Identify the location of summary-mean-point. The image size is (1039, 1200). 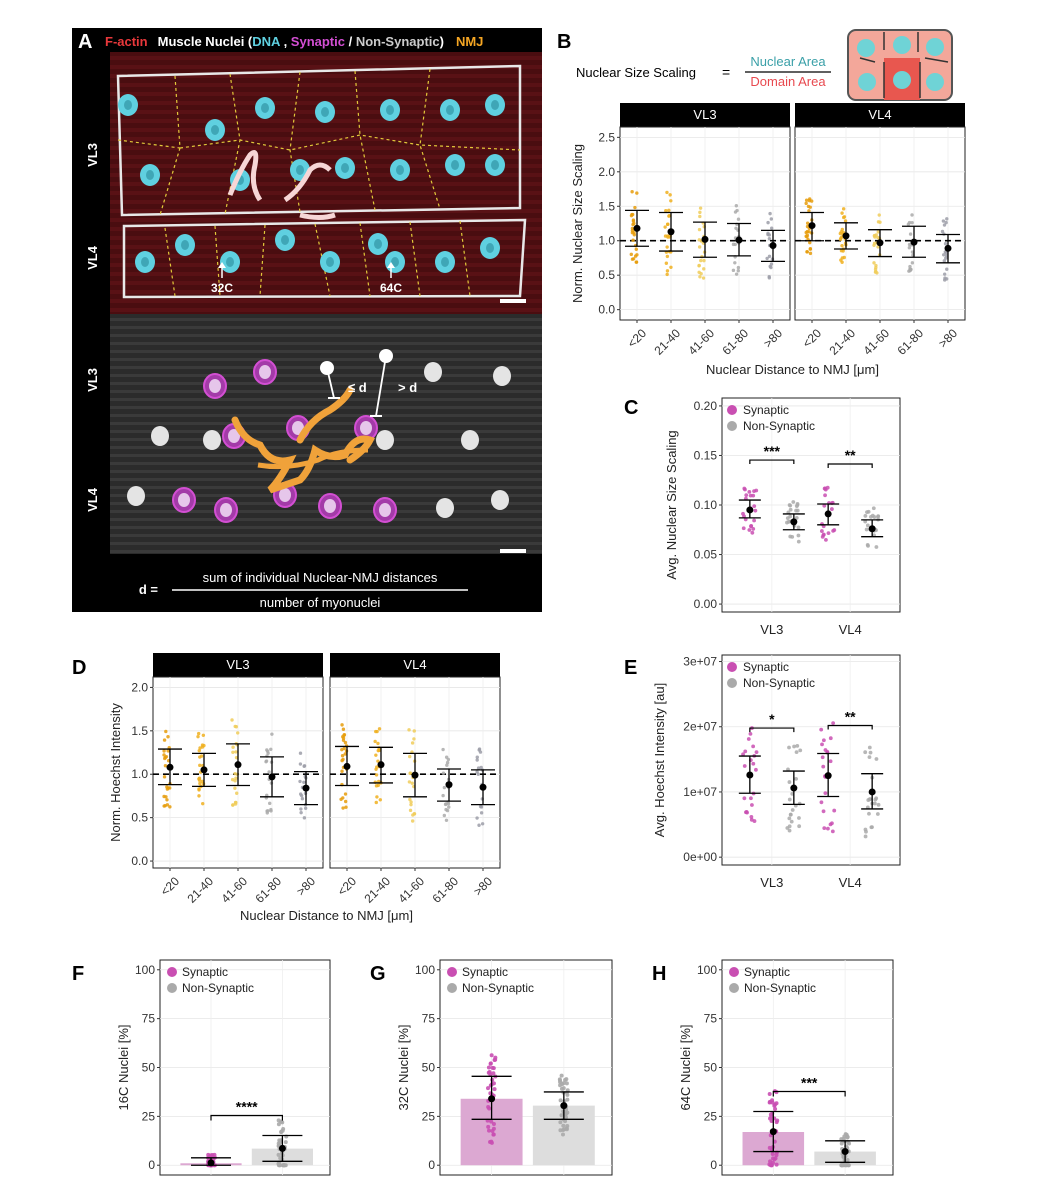
(872, 529).